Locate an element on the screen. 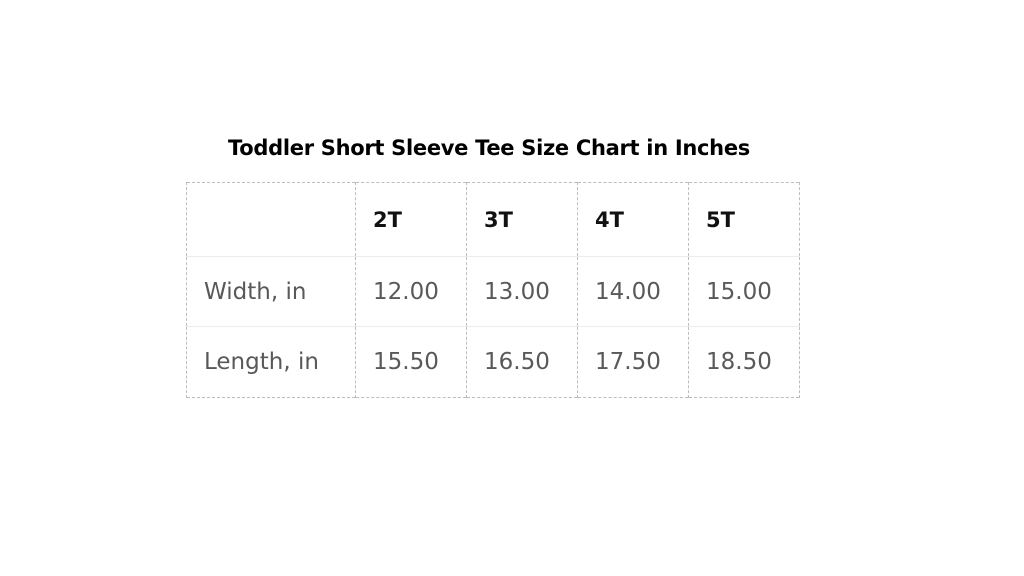 Image resolution: width=1024 pixels, height=576 pixels. table-cell: 13.00 is located at coordinates (522, 291).